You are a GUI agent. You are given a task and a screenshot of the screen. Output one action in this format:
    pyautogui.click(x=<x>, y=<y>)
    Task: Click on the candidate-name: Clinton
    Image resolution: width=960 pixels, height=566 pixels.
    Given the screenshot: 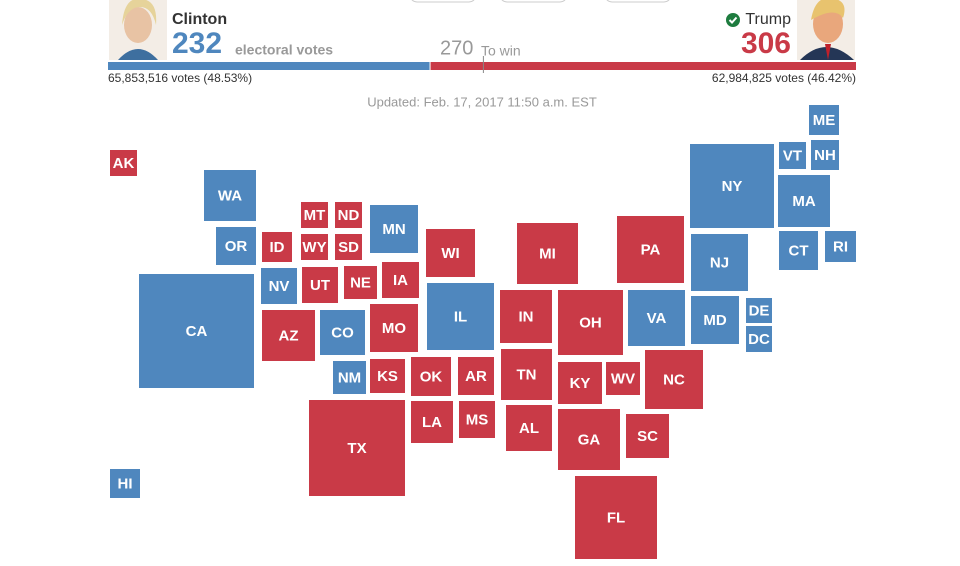 What is the action you would take?
    pyautogui.click(x=199, y=19)
    